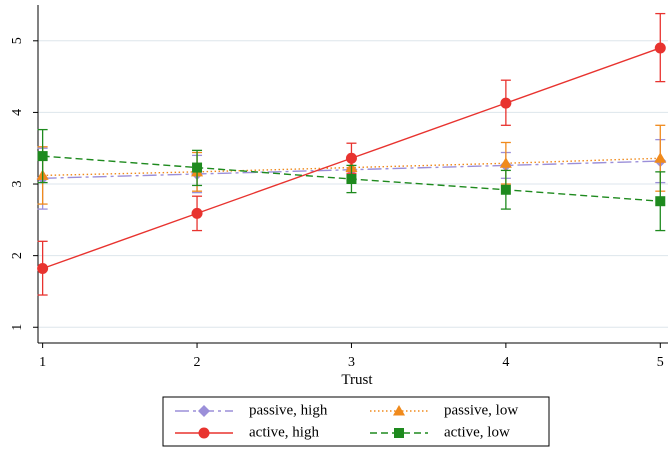  What do you see at coordinates (351, 362) in the screenshot?
I see `x-tick-label: 3` at bounding box center [351, 362].